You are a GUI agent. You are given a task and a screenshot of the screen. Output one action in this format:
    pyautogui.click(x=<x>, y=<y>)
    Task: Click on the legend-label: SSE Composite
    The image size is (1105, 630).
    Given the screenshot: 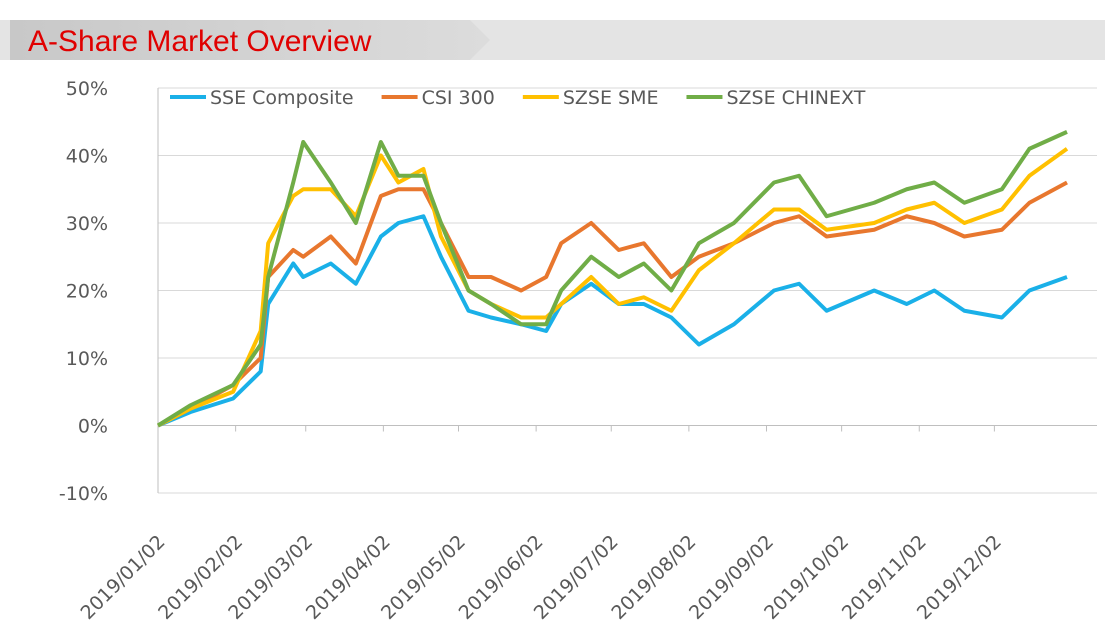 What is the action you would take?
    pyautogui.click(x=282, y=98)
    